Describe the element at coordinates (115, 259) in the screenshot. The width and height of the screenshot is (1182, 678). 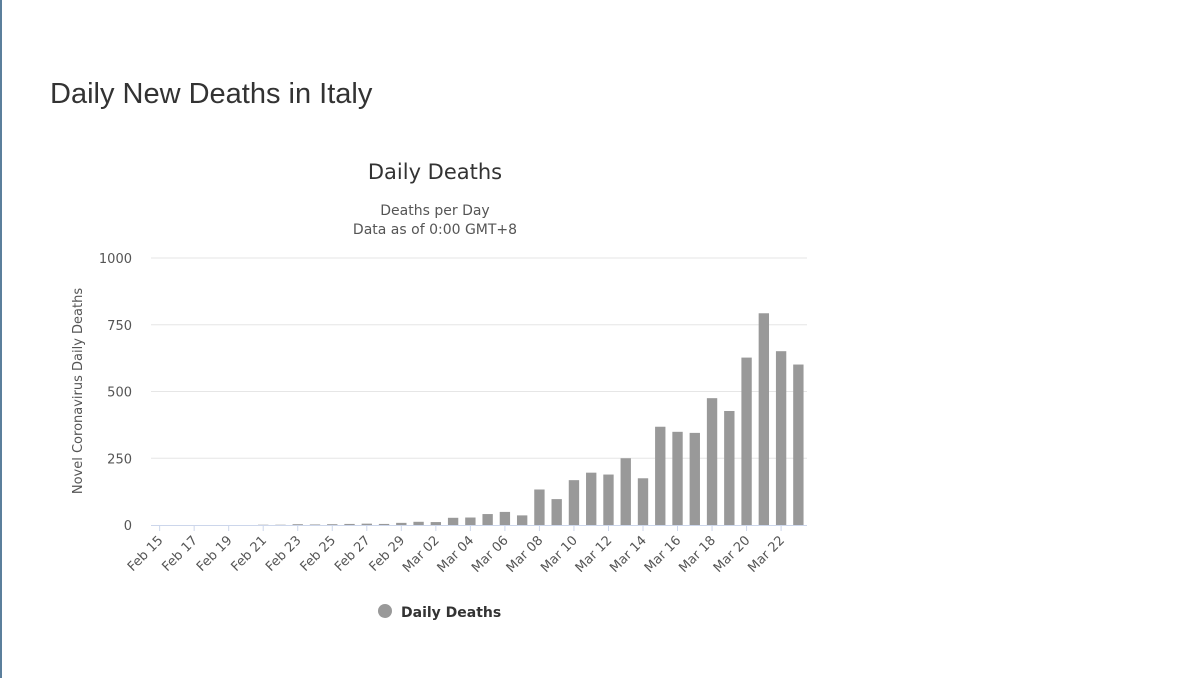
I see `y-tick-label: 1000` at that location.